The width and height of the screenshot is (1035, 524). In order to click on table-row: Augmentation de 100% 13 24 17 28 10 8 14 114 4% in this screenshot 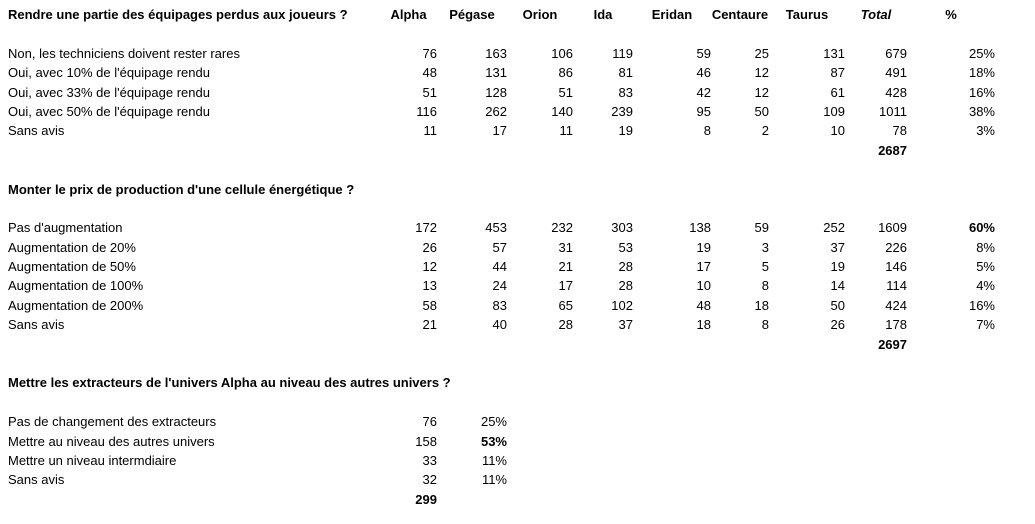, I will do `click(521, 285)`.